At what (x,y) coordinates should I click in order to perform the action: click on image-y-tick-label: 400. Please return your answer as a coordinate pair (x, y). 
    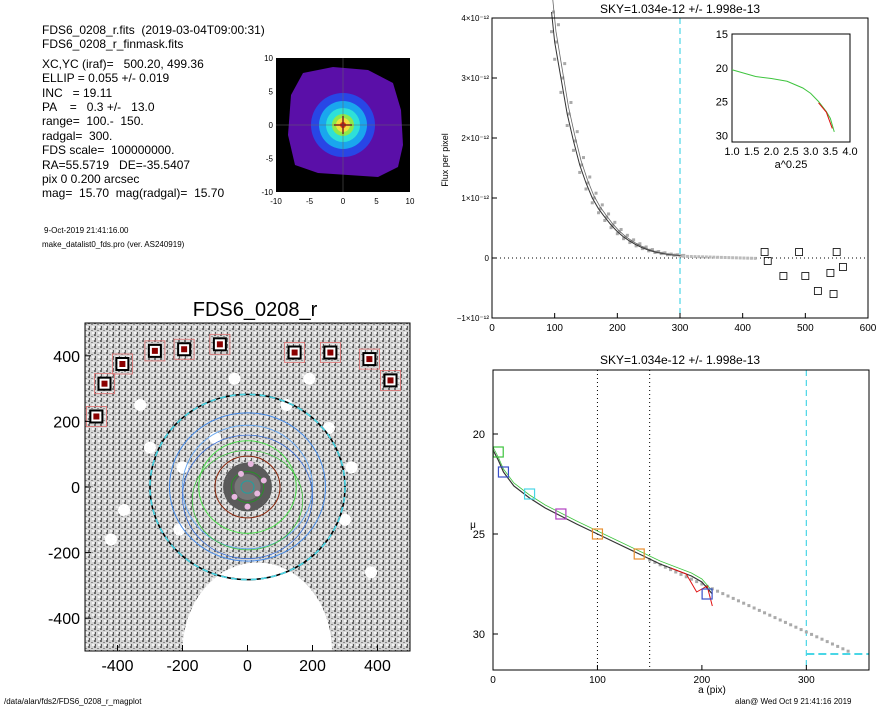
    Looking at the image, I should click on (66, 357).